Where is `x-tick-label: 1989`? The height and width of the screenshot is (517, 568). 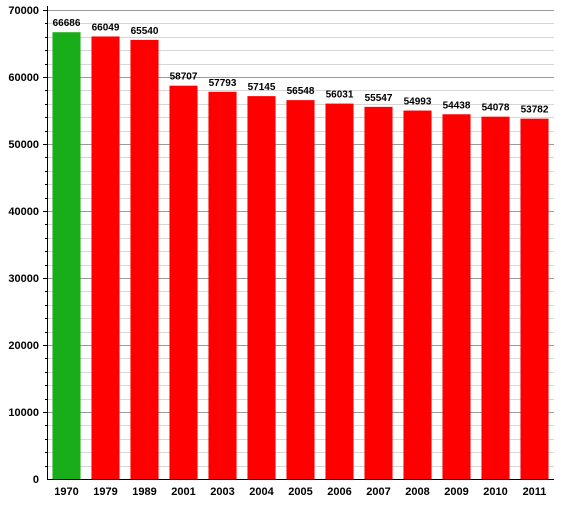
x-tick-label: 1989 is located at coordinates (144, 492).